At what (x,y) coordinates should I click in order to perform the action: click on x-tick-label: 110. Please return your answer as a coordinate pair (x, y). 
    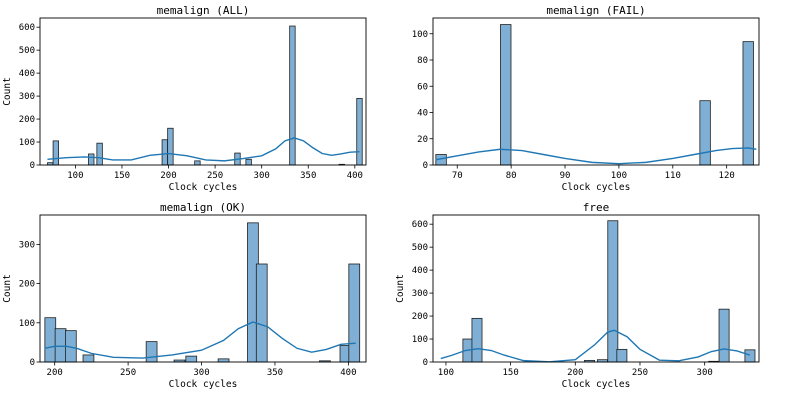
    Looking at the image, I should click on (673, 176).